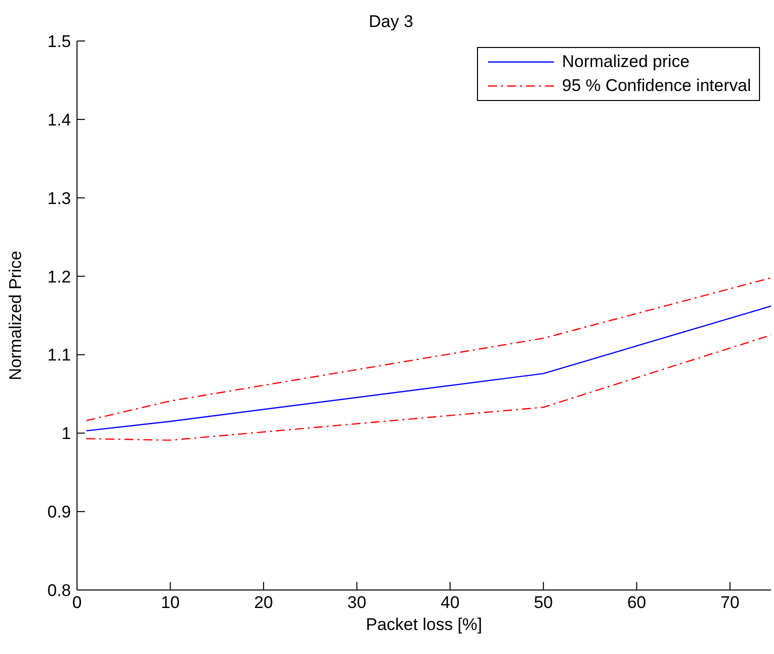 This screenshot has width=774, height=654. Describe the element at coordinates (170, 602) in the screenshot. I see `x-tick-label: 10` at that location.